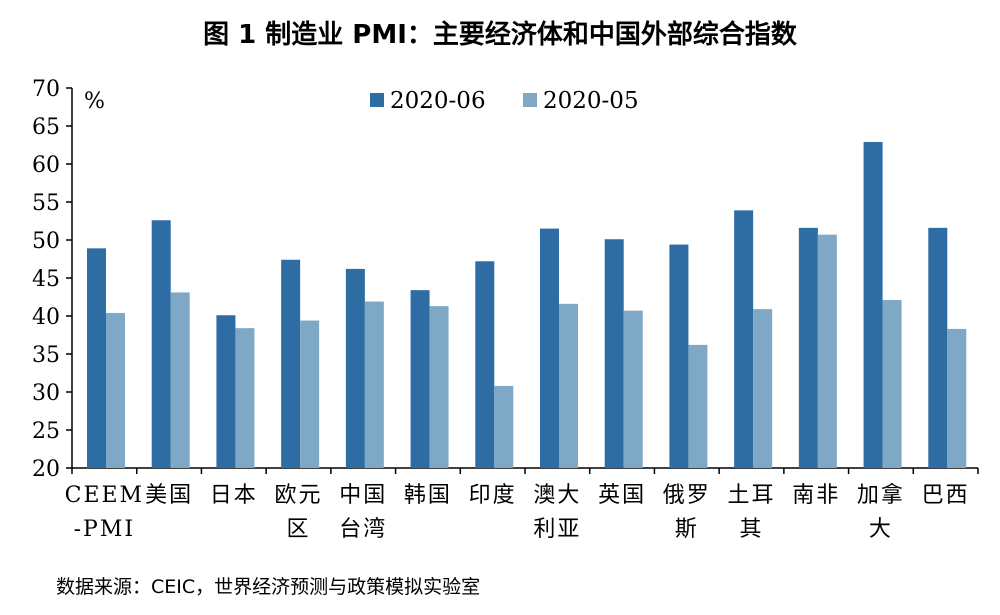  Describe the element at coordinates (46, 431) in the screenshot. I see `y-tick-label: 25` at that location.